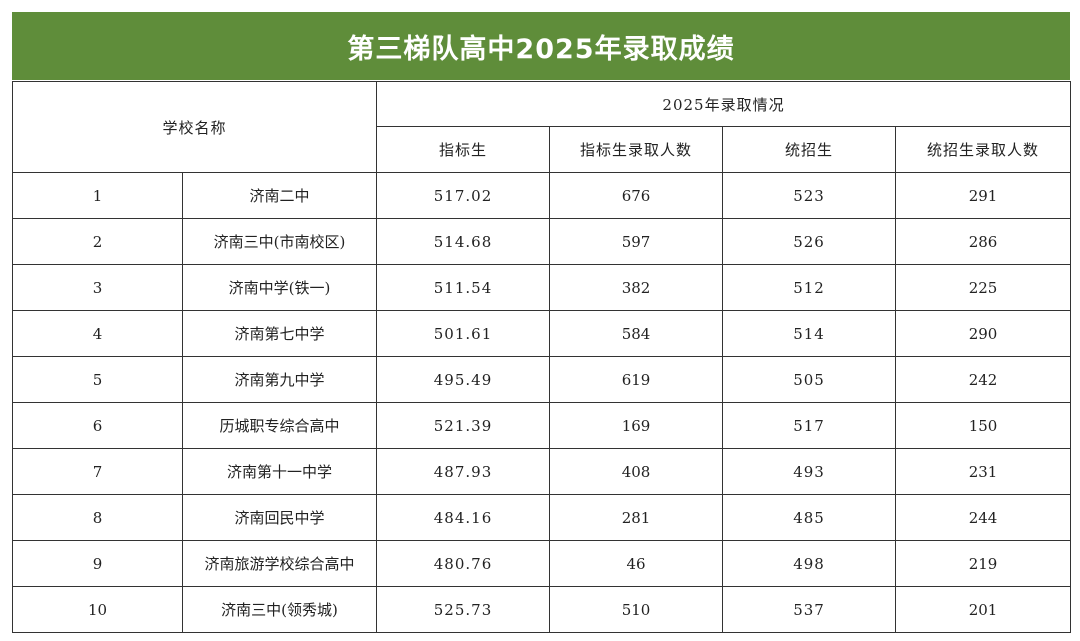 The image size is (1080, 641). I want to click on school-name-cell: 济南第七中学, so click(279, 333).